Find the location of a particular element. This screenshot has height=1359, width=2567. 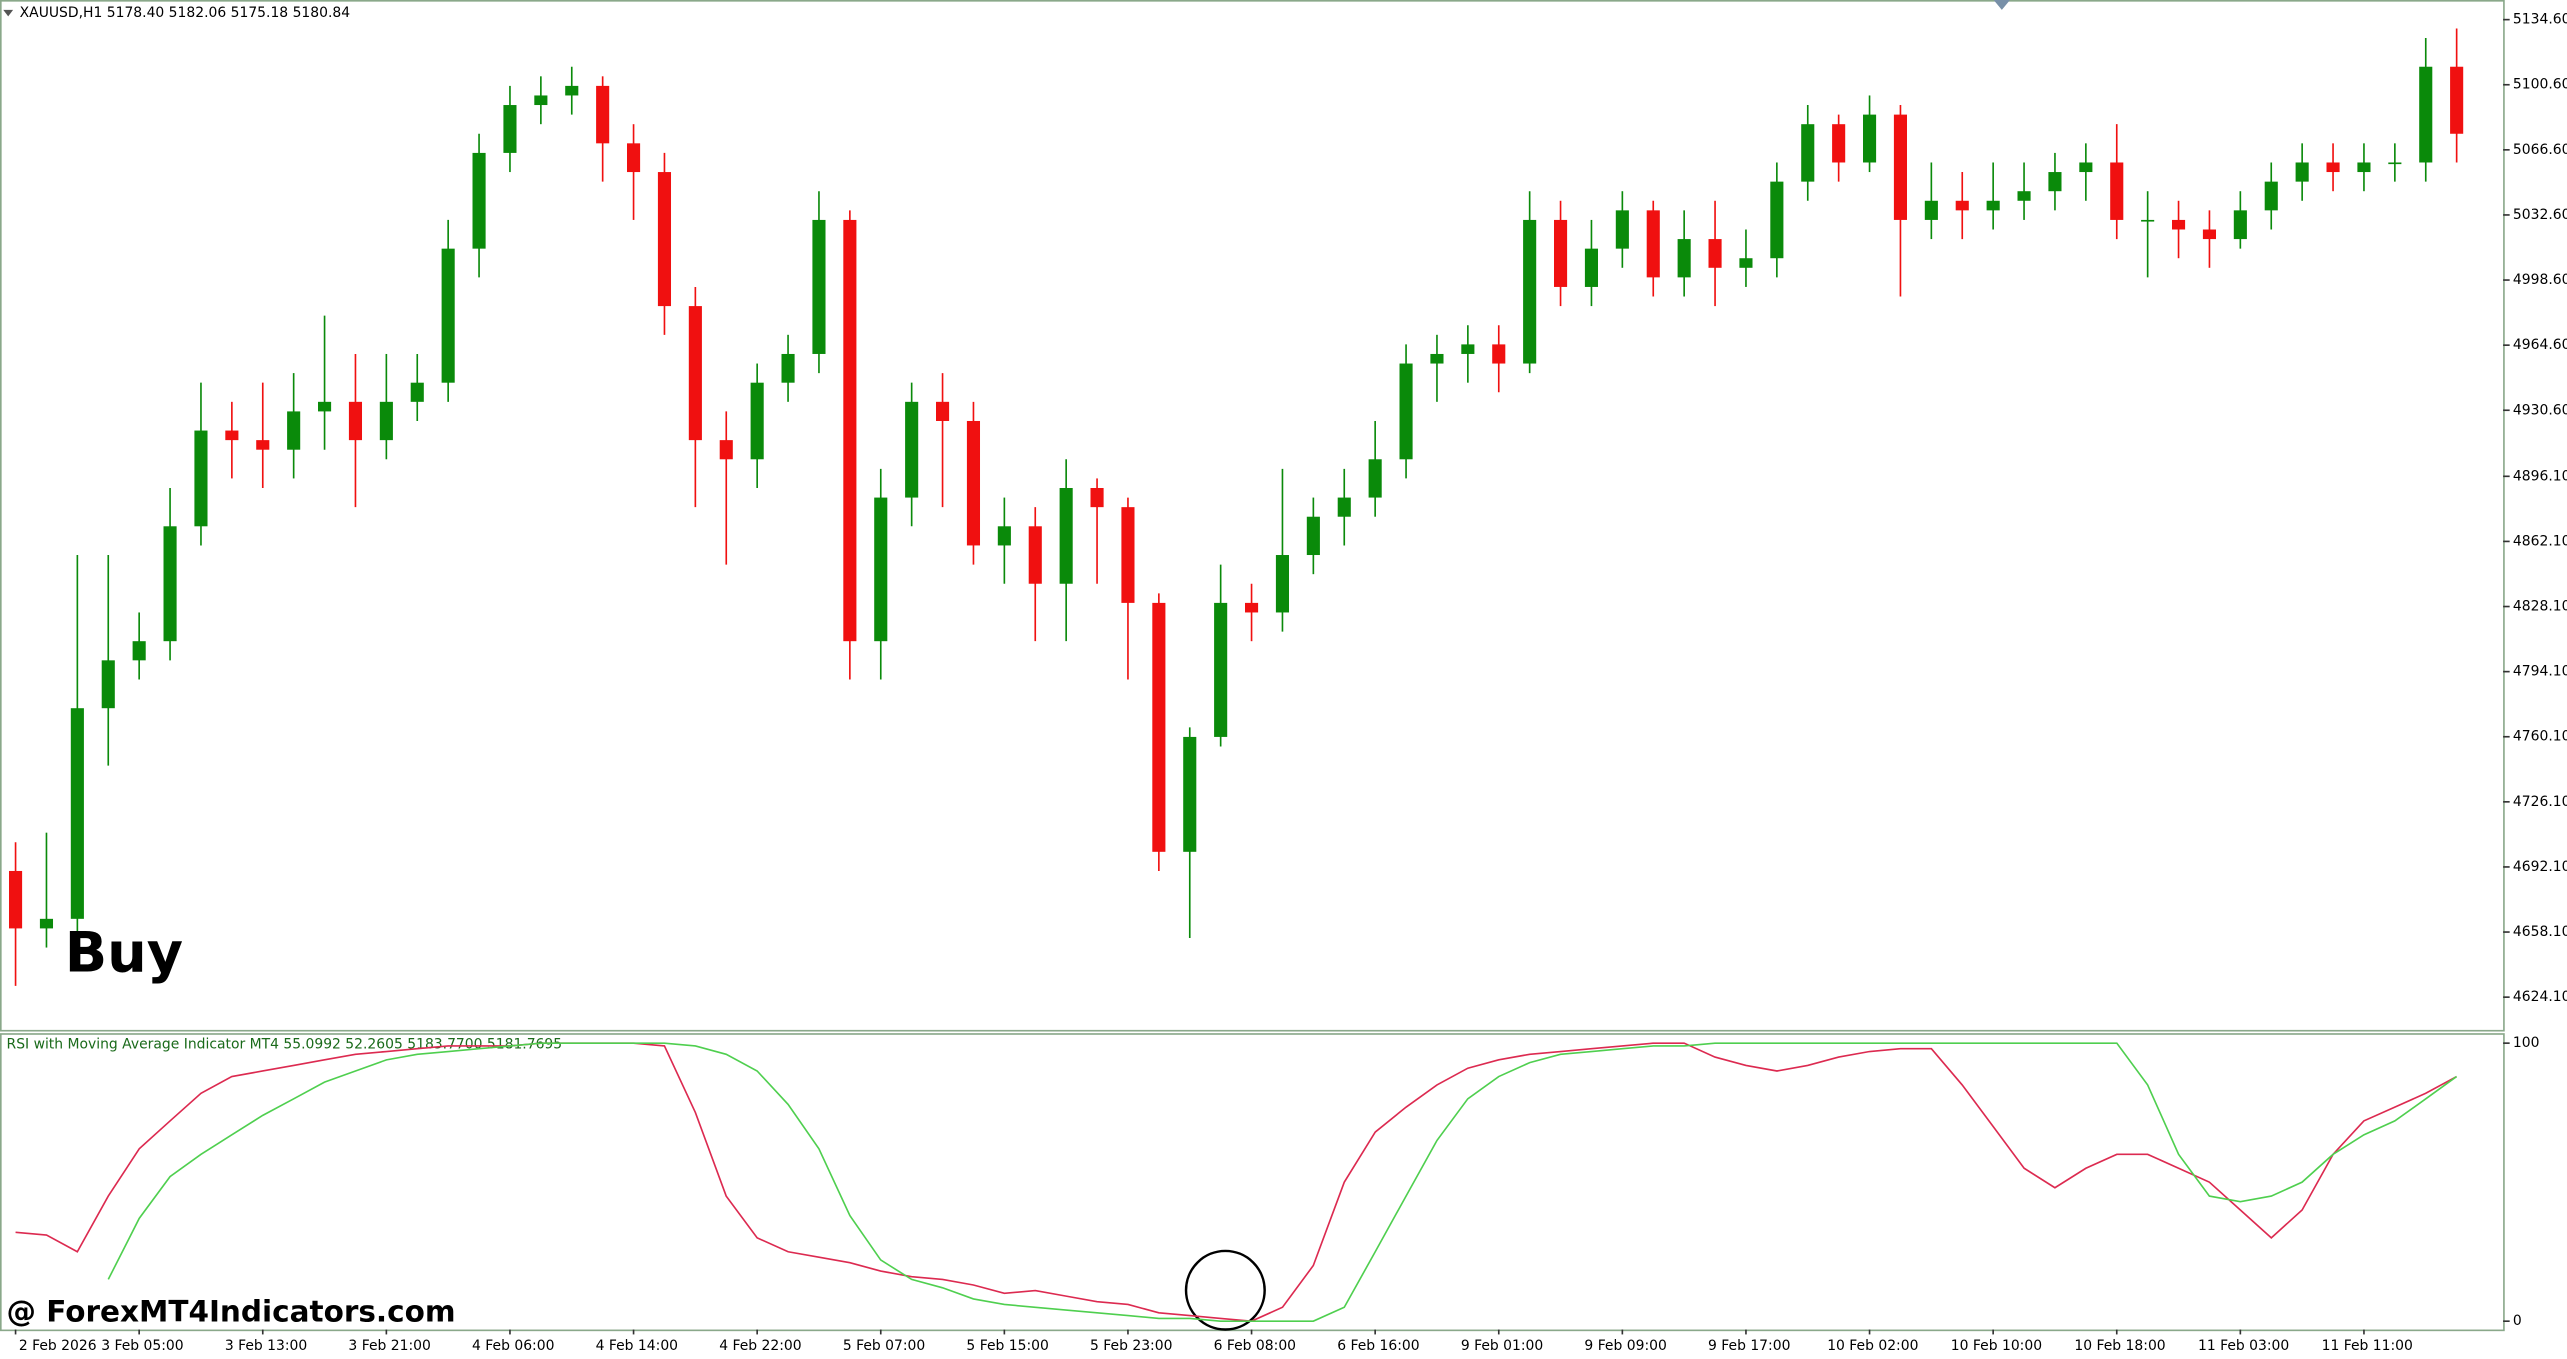

x-tick-label: 2 Feb 2026 is located at coordinates (58, 1346).